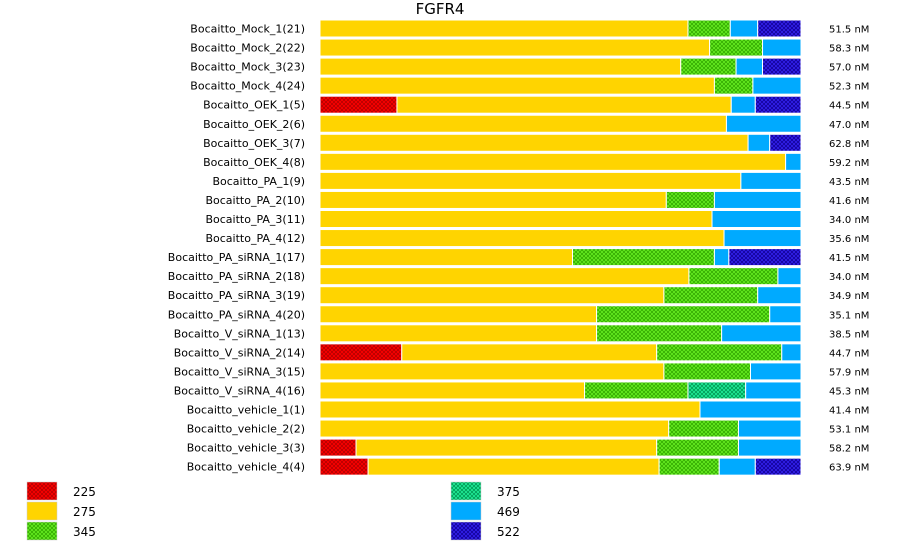  I want to click on row-label: Bocaitto_V_siRNA_4(16), so click(239, 390).